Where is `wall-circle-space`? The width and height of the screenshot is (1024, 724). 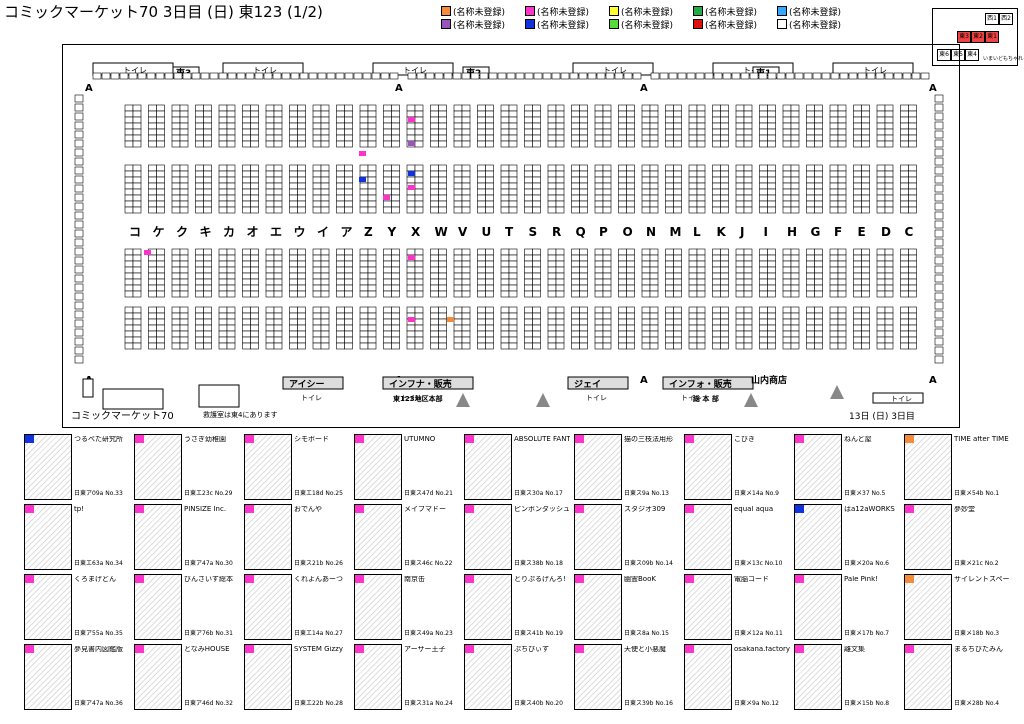
wall-circle-space is located at coordinates (79, 242).